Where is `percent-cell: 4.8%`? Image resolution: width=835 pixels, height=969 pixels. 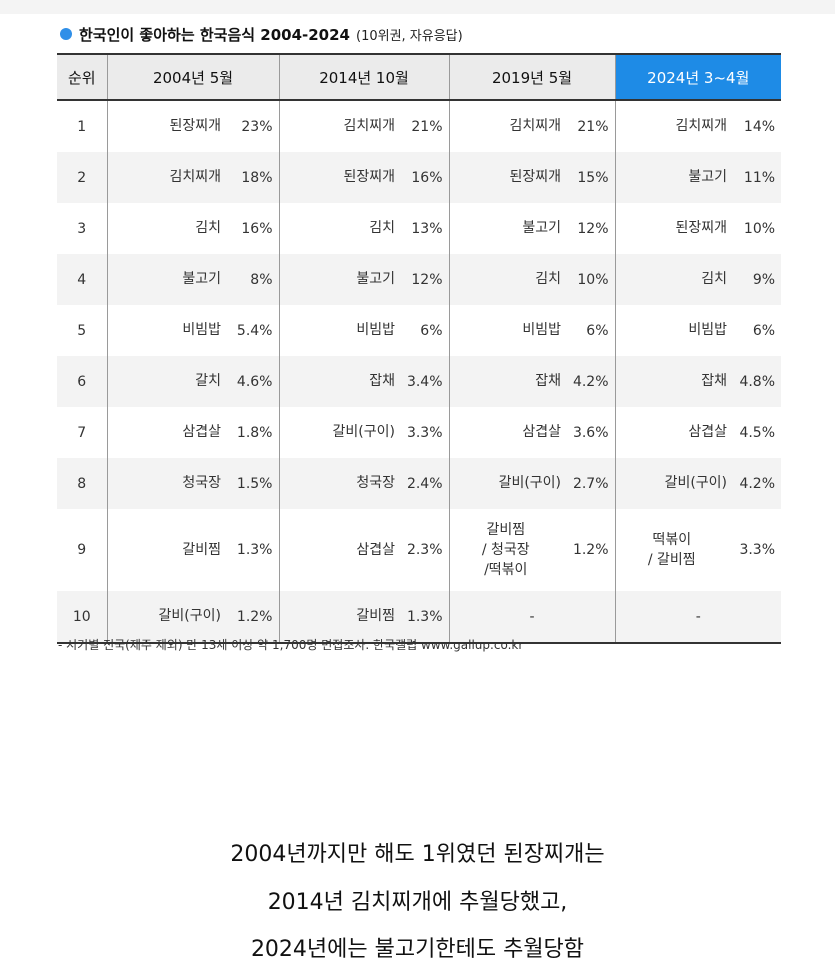 percent-cell: 4.8% is located at coordinates (756, 381).